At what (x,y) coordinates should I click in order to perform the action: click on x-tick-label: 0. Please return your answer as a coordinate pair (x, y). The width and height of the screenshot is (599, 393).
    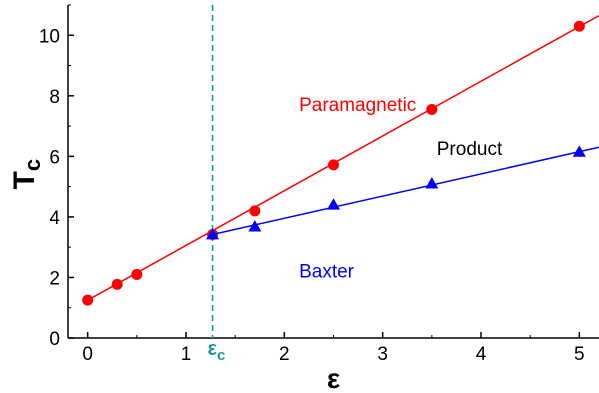
    Looking at the image, I should click on (87, 354).